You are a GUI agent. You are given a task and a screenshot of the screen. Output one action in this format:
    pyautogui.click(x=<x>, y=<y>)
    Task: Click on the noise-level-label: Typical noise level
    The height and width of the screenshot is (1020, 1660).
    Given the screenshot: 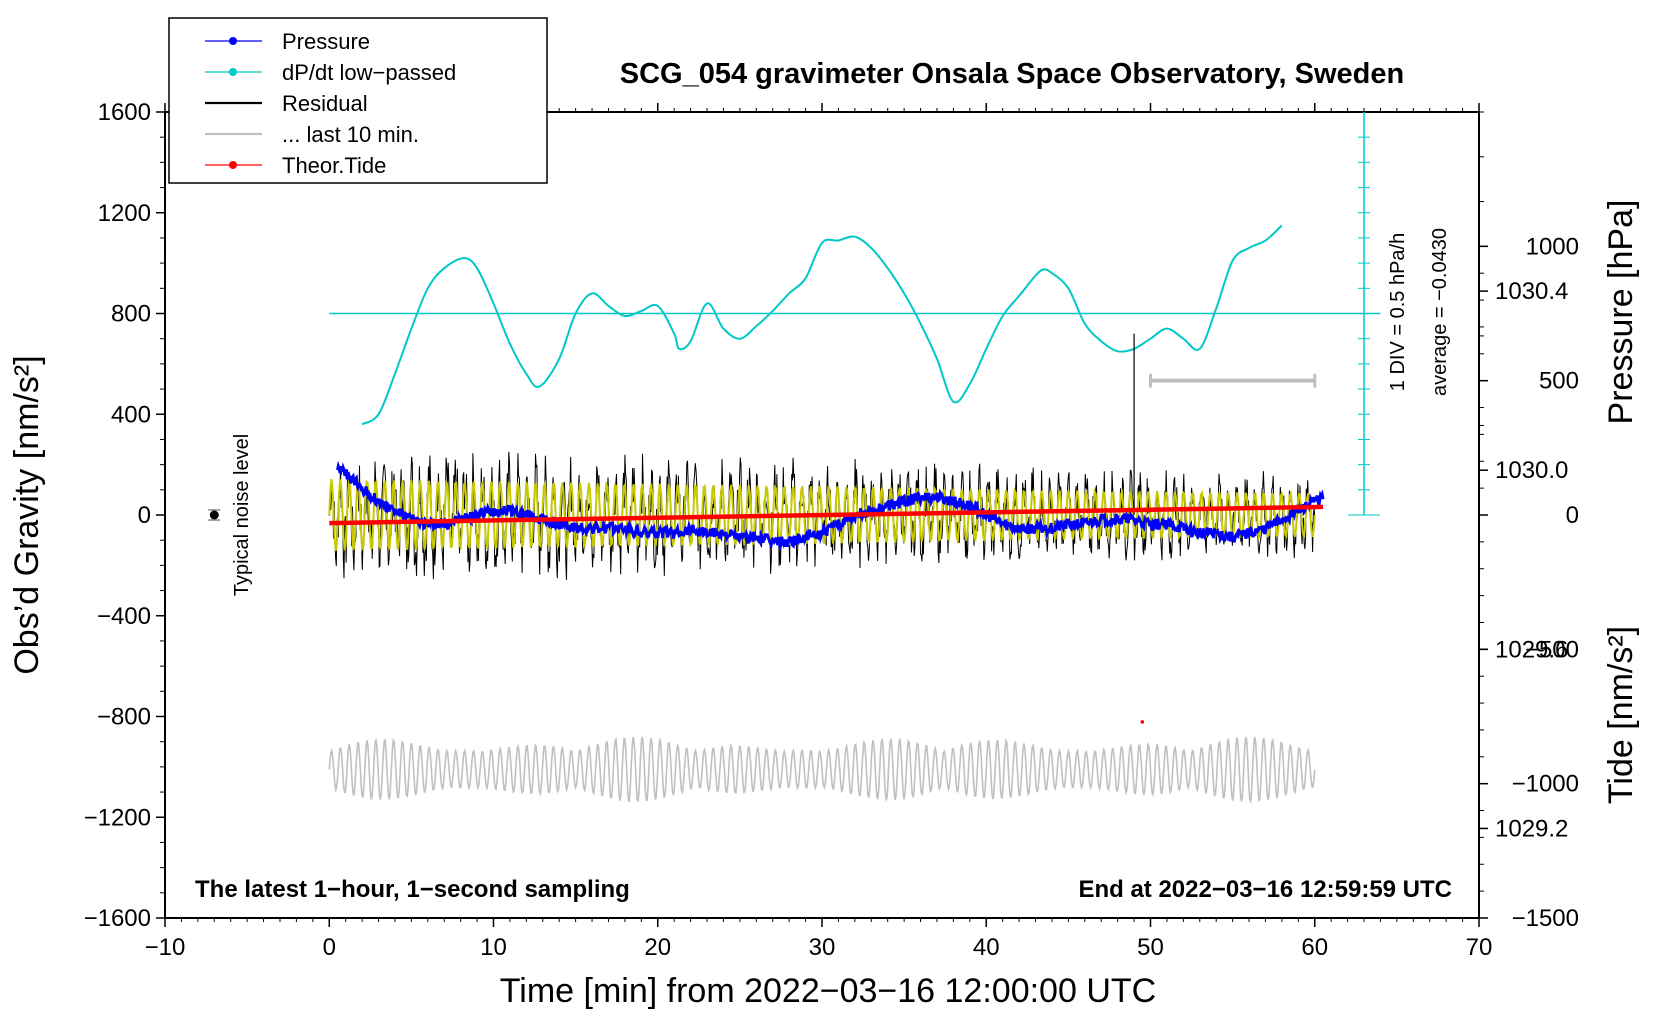 What is the action you would take?
    pyautogui.click(x=242, y=515)
    